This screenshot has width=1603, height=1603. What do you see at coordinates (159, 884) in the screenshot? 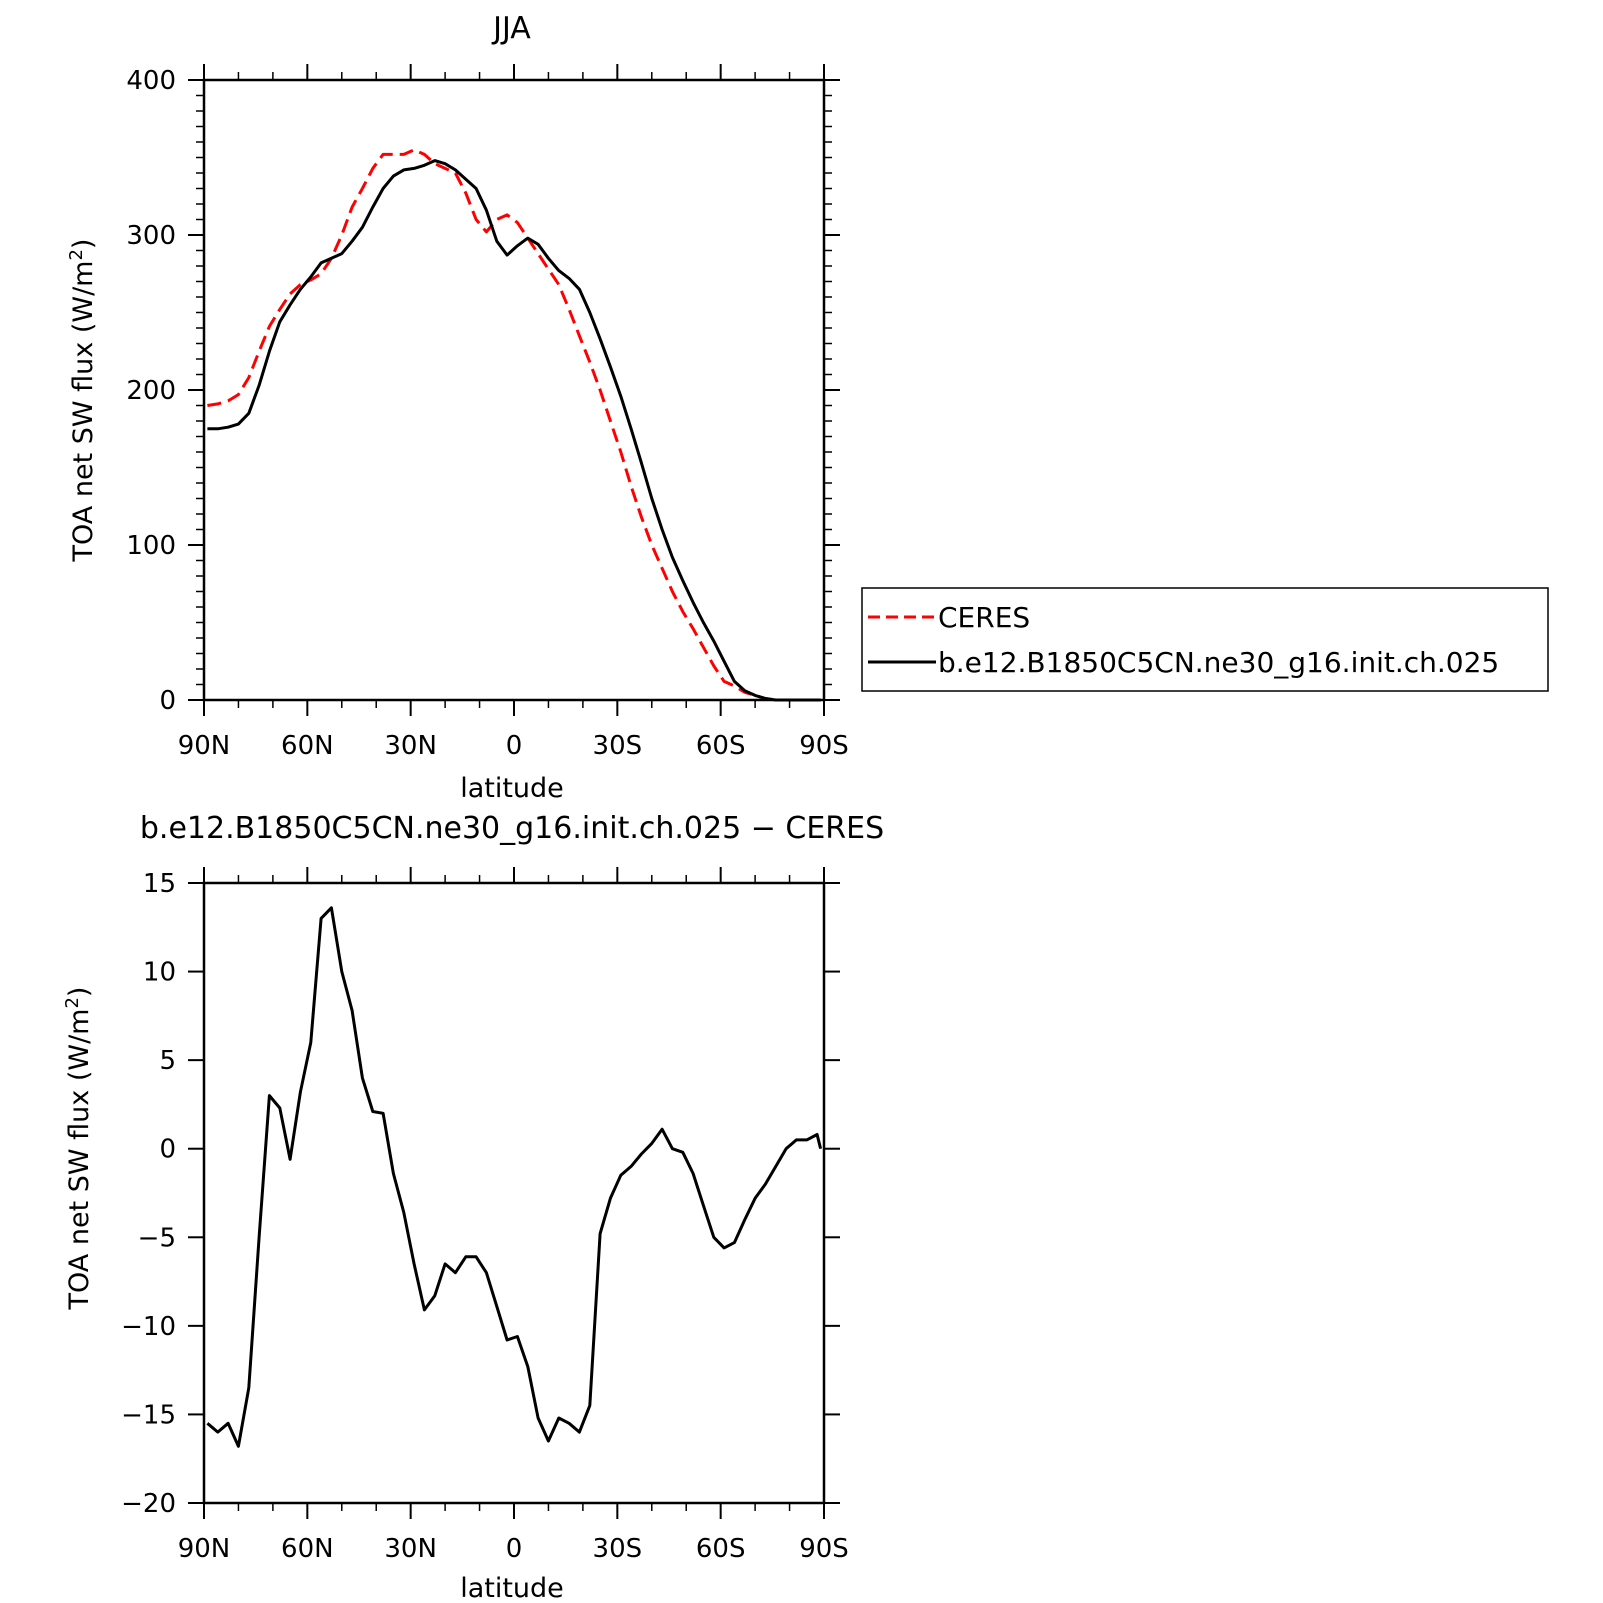
I see `bottom-chart-y-tick-label: 15` at bounding box center [159, 884].